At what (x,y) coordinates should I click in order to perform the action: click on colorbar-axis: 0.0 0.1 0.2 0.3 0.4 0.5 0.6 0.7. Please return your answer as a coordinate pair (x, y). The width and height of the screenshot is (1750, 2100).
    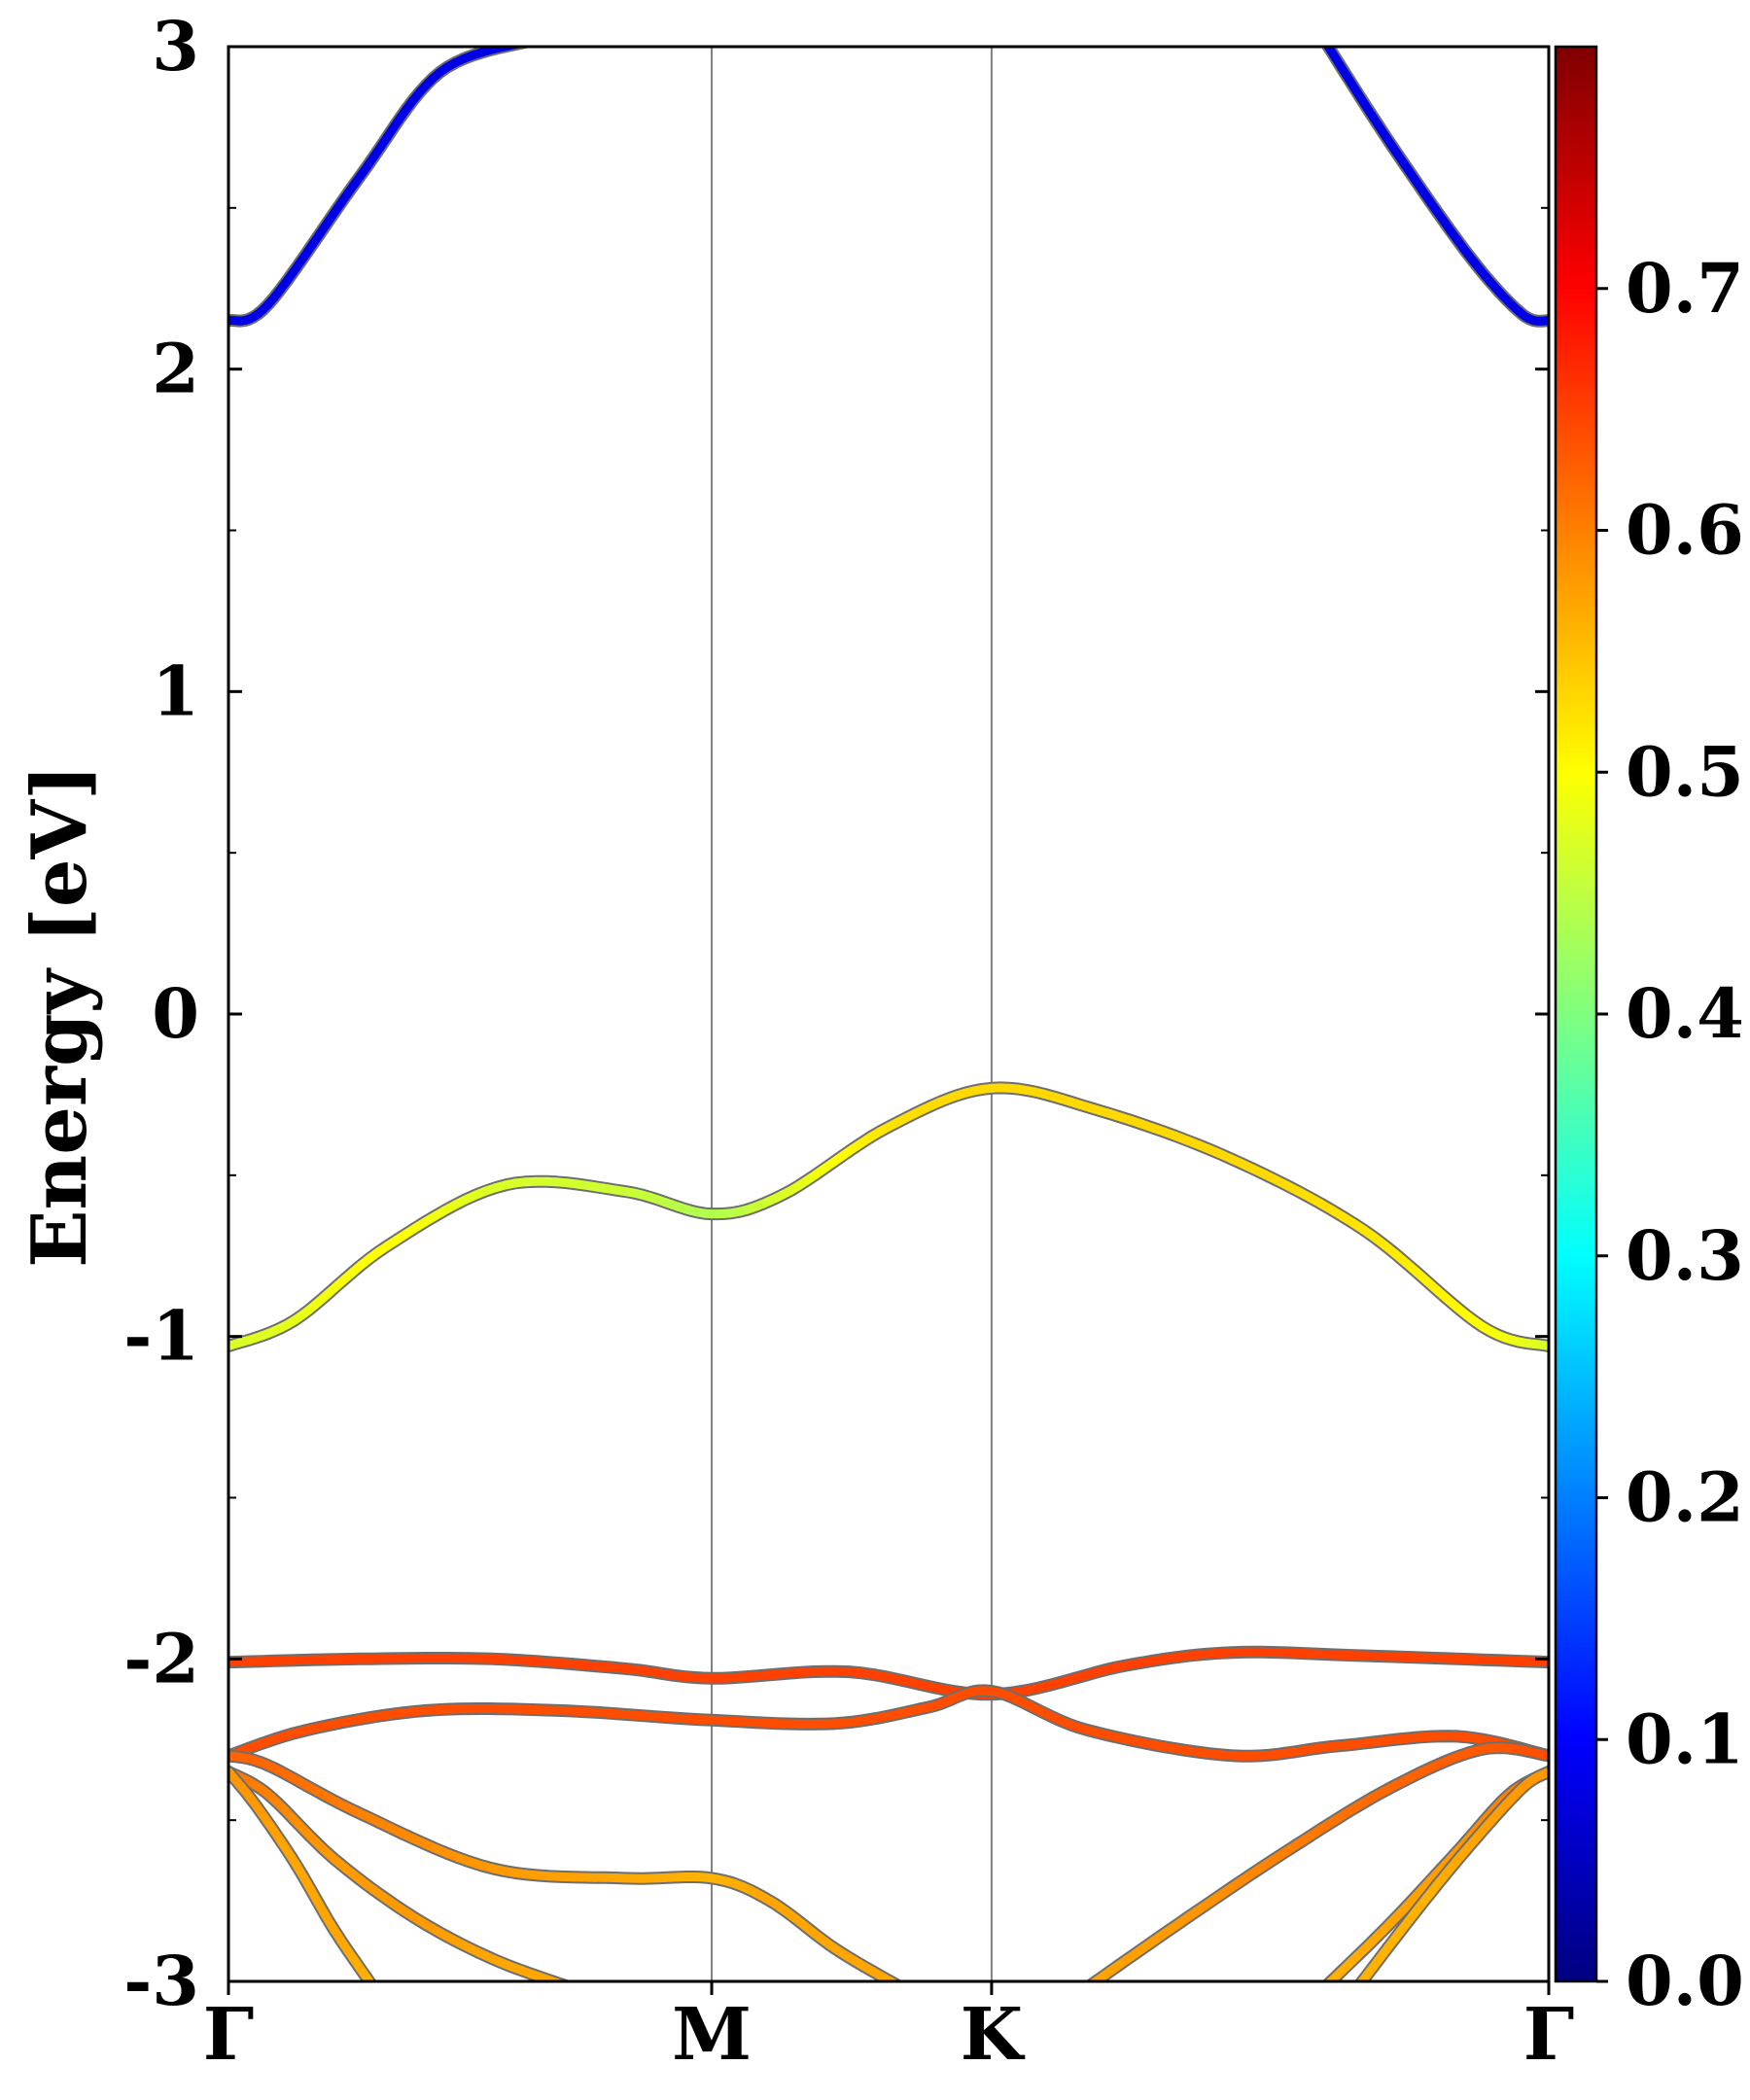
    Looking at the image, I should click on (1670, 1134).